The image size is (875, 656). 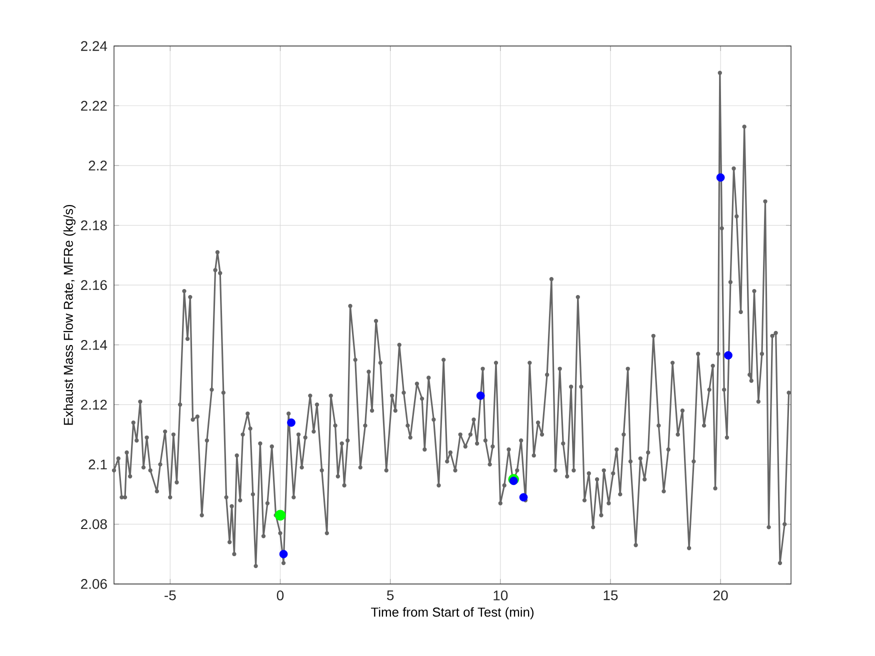 I want to click on y-tick-label: 2.18, so click(x=94, y=225).